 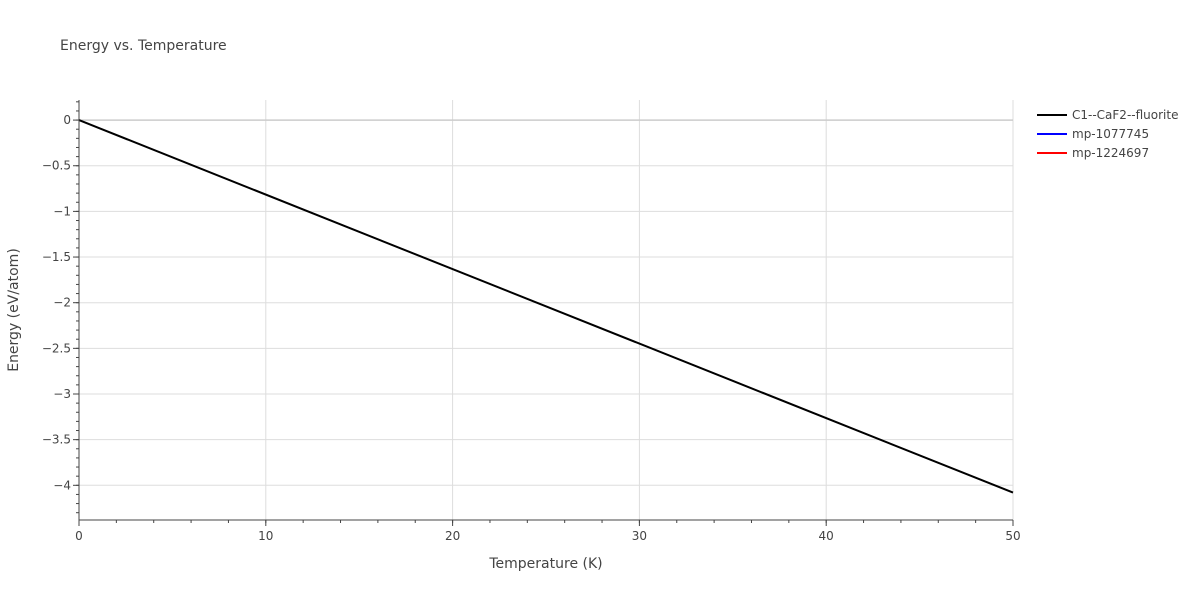 What do you see at coordinates (265, 536) in the screenshot?
I see `x-tick-label: 10` at bounding box center [265, 536].